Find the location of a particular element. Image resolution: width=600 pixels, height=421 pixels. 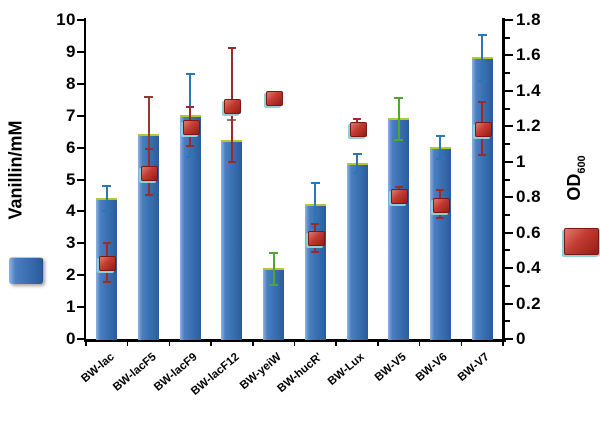

left-axis-tick-label: 9 is located at coordinates (71, 51).